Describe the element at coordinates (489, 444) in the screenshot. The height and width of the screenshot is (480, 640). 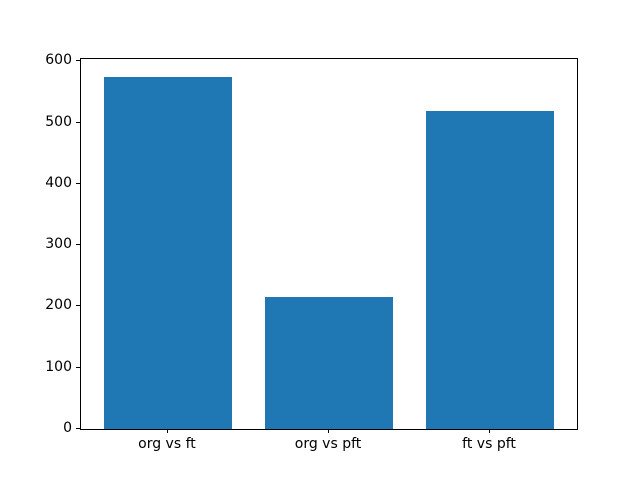
I see `x-tick-label: ft vs pft` at that location.